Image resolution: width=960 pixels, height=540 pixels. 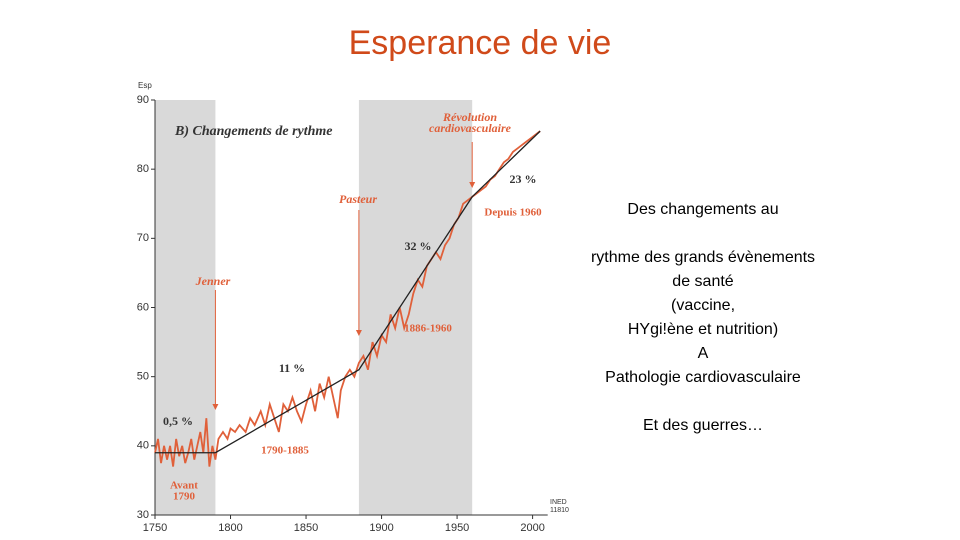 What do you see at coordinates (184, 486) in the screenshot?
I see `period-label: Avant` at bounding box center [184, 486].